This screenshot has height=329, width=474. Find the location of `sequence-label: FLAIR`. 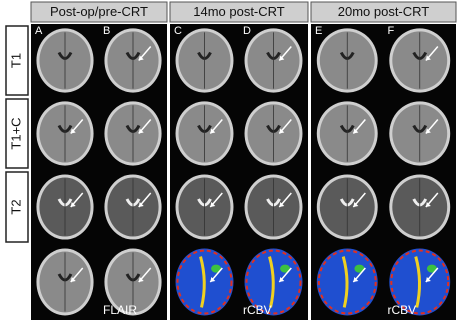

sequence-label: FLAIR is located at coordinates (120, 310).